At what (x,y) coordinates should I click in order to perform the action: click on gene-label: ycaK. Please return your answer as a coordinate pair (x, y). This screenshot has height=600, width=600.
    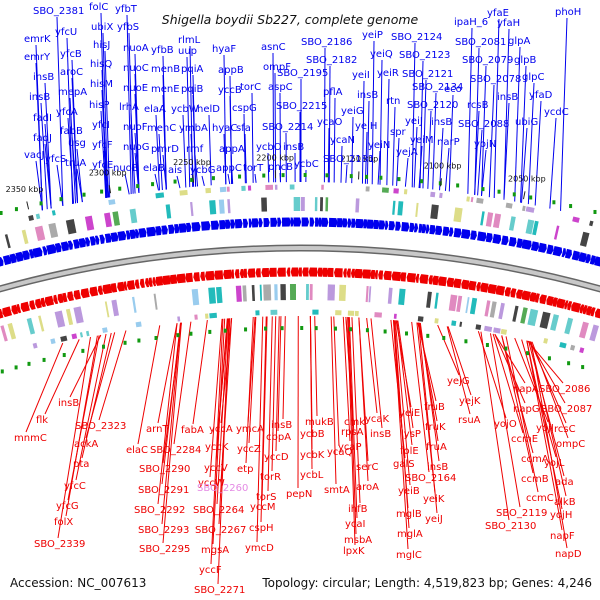
    Looking at the image, I should click on (377, 419).